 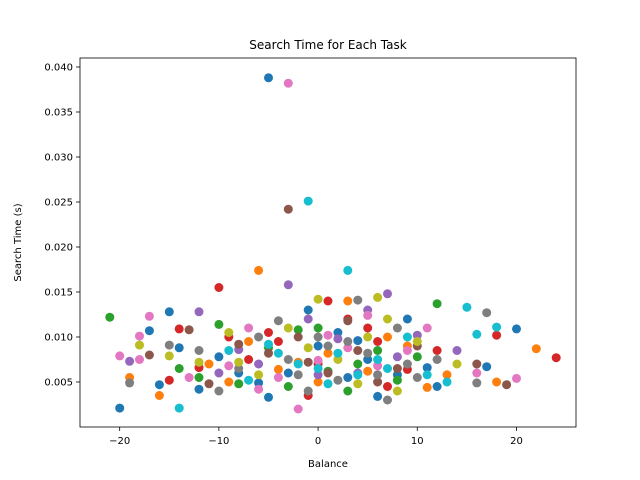 What do you see at coordinates (417, 441) in the screenshot?
I see `x-tick-label: 10` at bounding box center [417, 441].